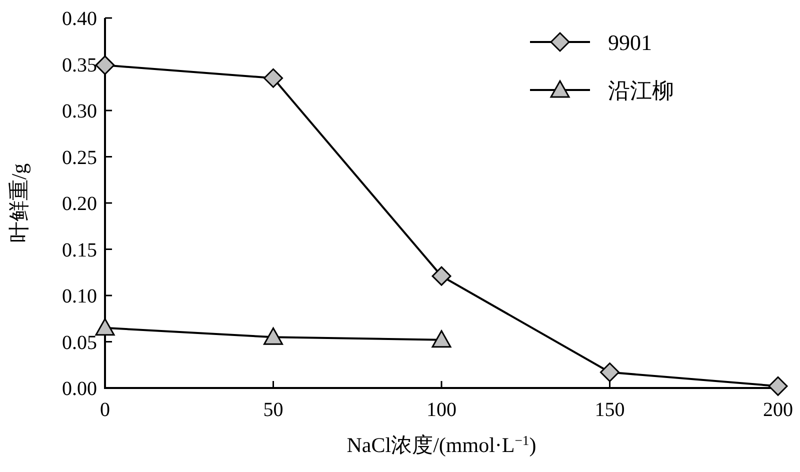  What do you see at coordinates (441, 444) in the screenshot?
I see `x-axis-title: NaCl浓度/(mmol·L$^{−1}$)` at bounding box center [441, 444].